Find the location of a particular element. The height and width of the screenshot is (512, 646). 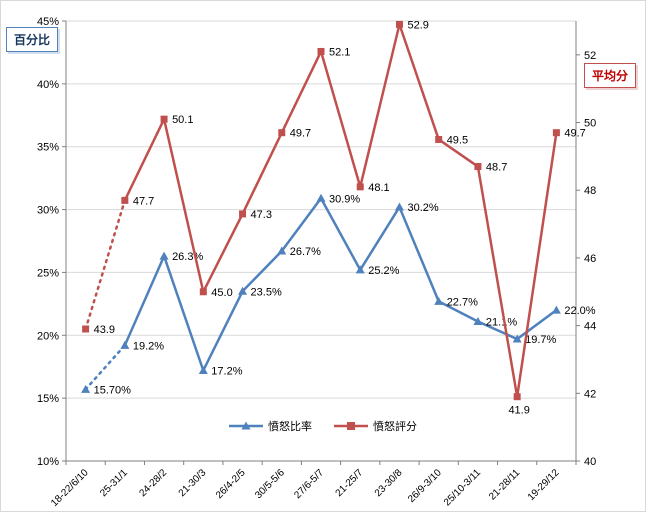

legend-item-anger-score: 憤怒評分 is located at coordinates (375, 426).